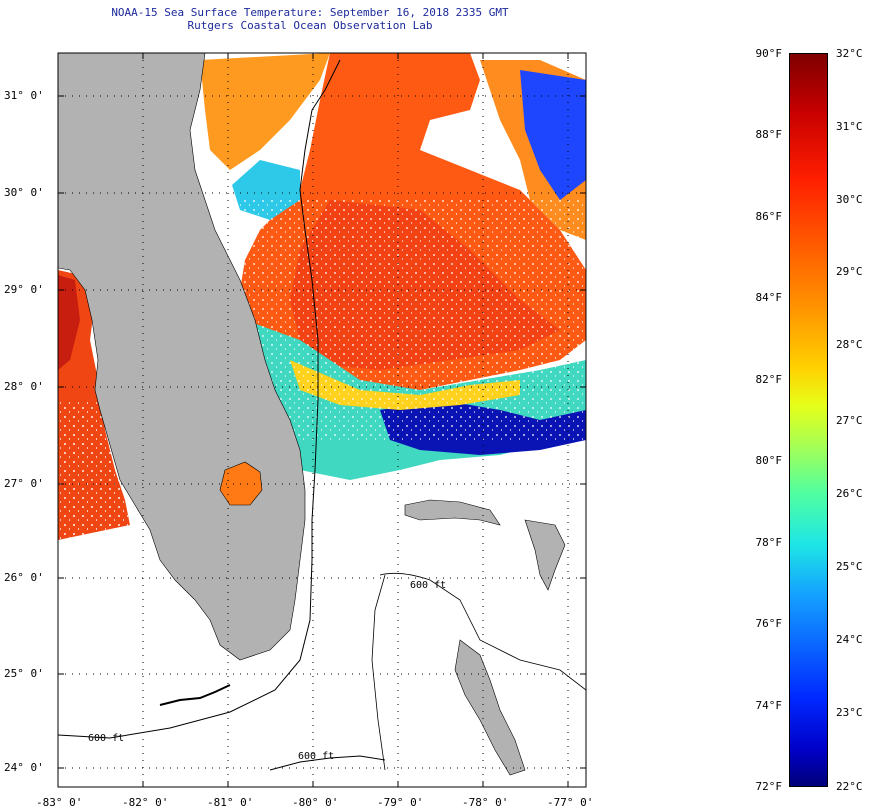 The height and width of the screenshot is (809, 872). What do you see at coordinates (769, 134) in the screenshot?
I see `colorbar-label-f: 88°F` at bounding box center [769, 134].